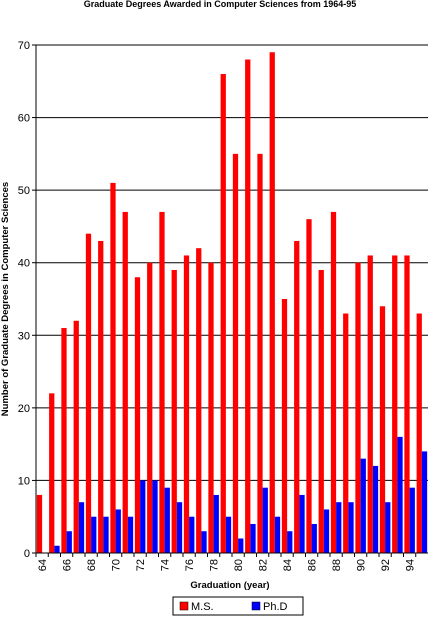 This screenshot has width=429, height=618. What do you see at coordinates (43, 565) in the screenshot?
I see `x-tick-label: 64` at bounding box center [43, 565].